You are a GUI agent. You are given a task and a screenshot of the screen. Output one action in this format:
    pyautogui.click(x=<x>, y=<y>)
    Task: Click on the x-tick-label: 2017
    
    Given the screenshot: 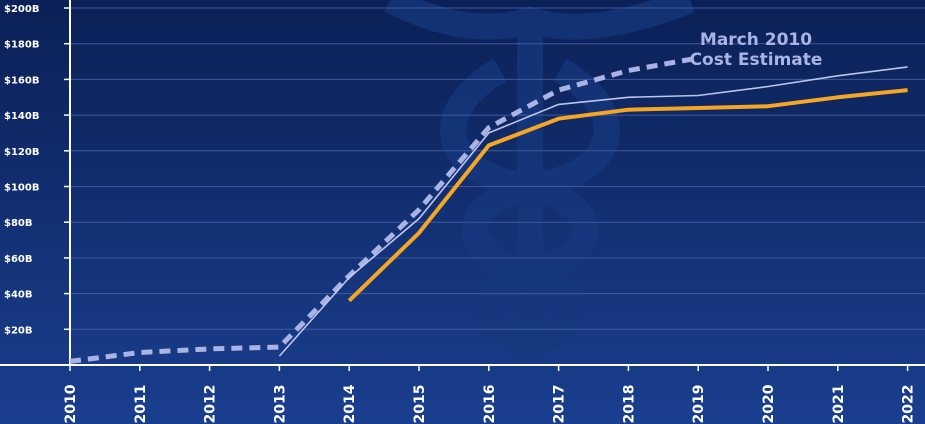 What is the action you would take?
    pyautogui.click(x=560, y=404)
    